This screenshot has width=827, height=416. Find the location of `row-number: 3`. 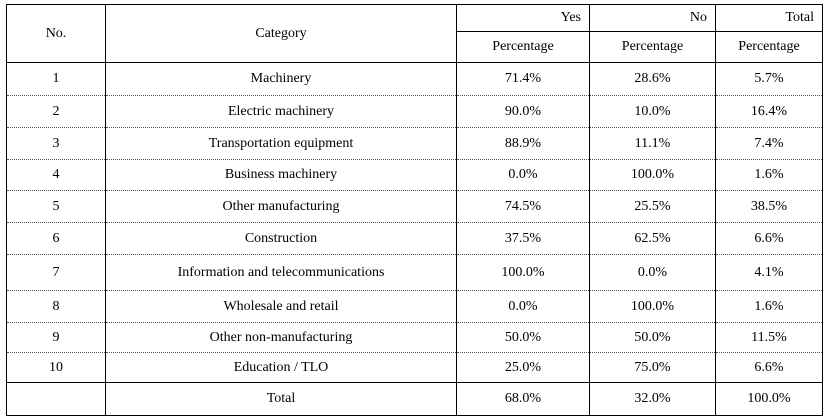

row-number: 3 is located at coordinates (56, 143).